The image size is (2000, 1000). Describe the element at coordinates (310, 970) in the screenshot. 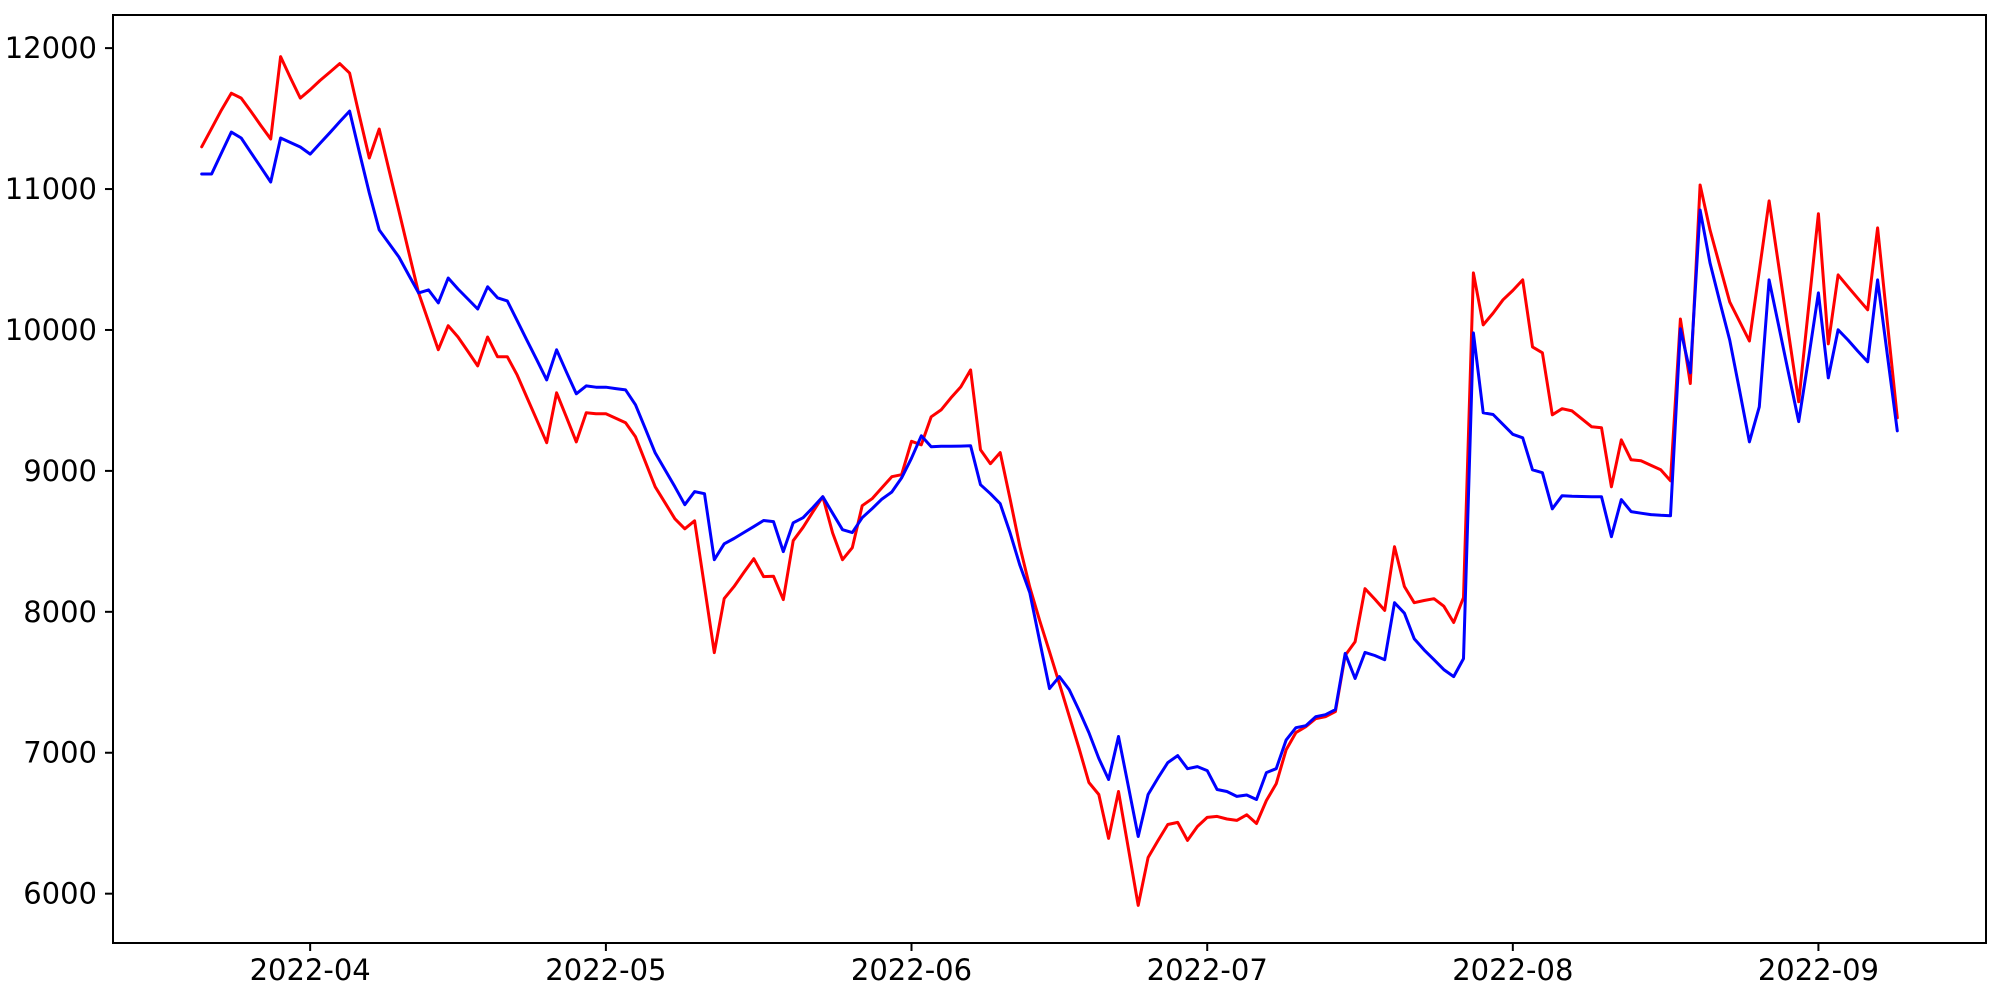

I see `x-tick-label: 2022-04` at that location.